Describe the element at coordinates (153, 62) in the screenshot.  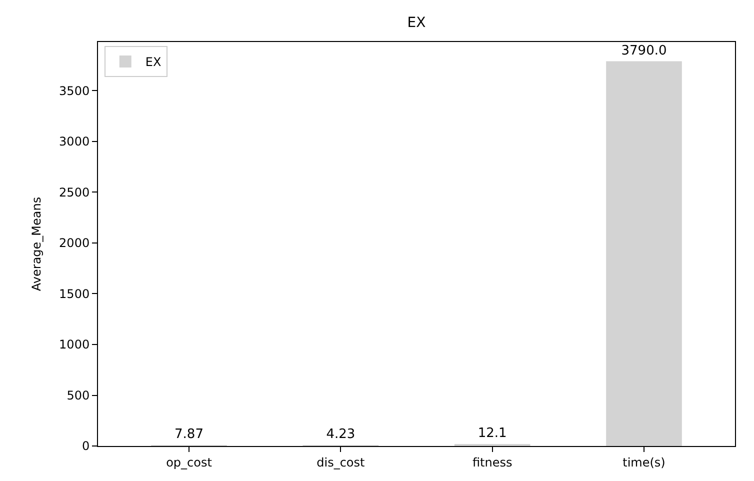
I see `legend-label: EX` at that location.